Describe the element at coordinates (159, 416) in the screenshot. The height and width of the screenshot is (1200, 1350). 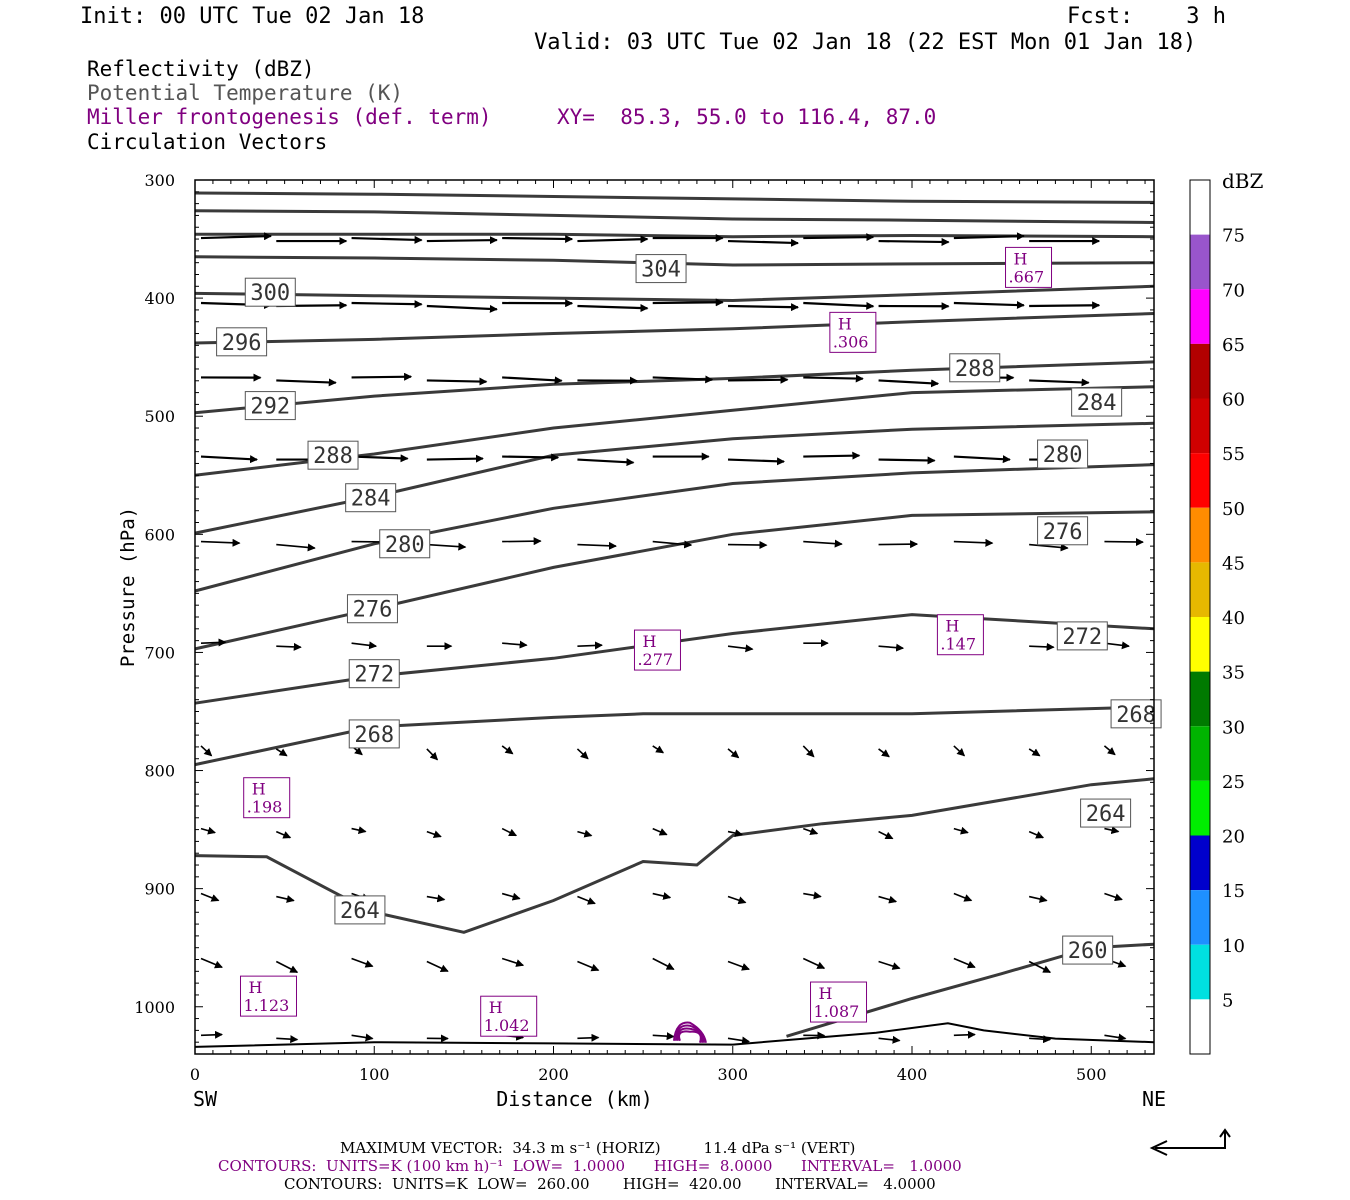
I see `y-tick-label: 500` at that location.